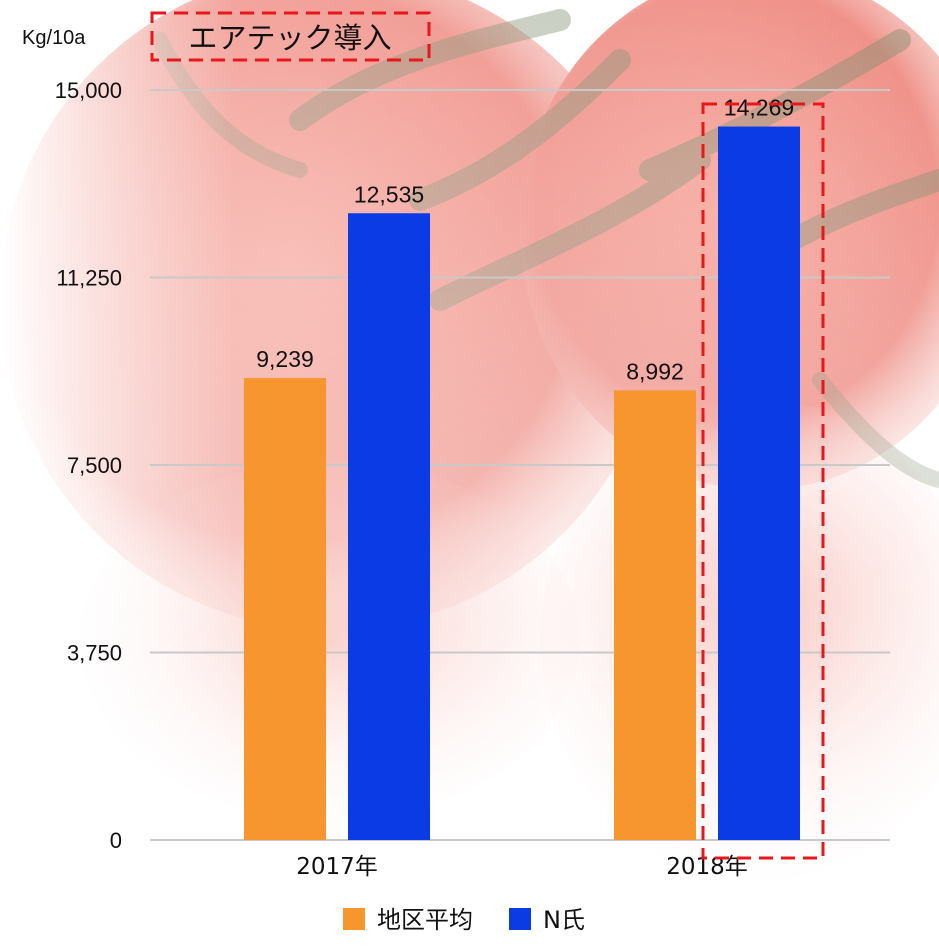 This screenshot has width=939, height=952. Describe the element at coordinates (389, 194) in the screenshot. I see `bar-value-label: 12,535` at that location.